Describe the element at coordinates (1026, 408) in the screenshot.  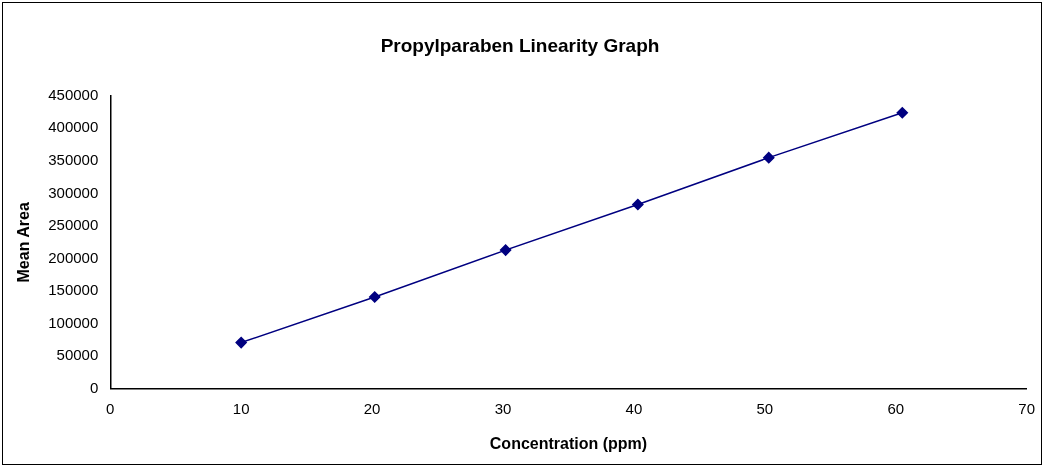
I see `x-tick-label: 70` at that location.